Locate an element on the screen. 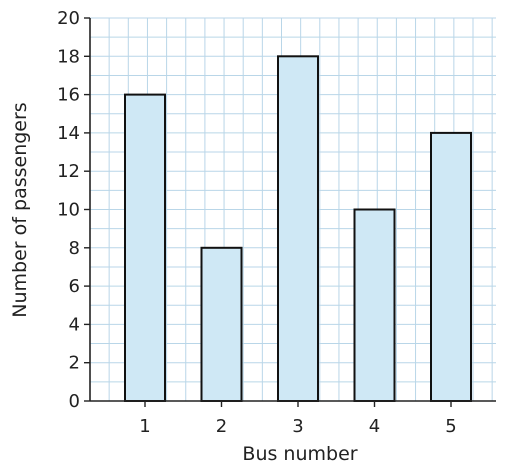 This screenshot has height=471, width=508. x-tick-labels: 1 2 3 4 5 is located at coordinates (297, 426).